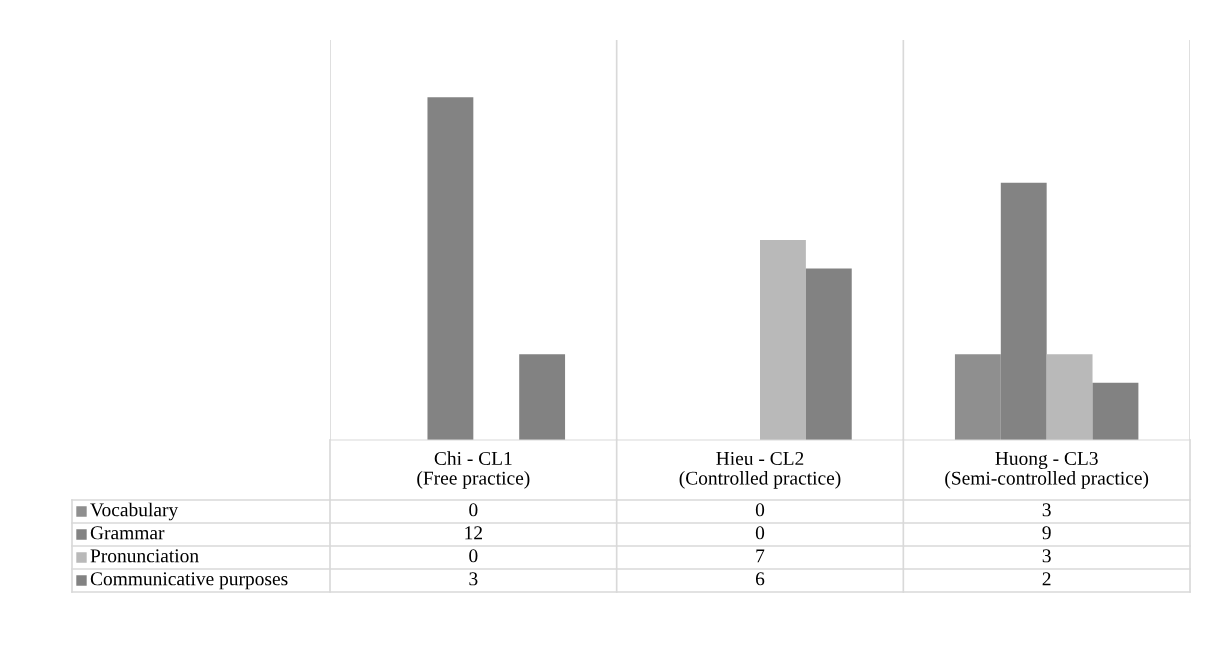 This screenshot has width=1207, height=651. Describe the element at coordinates (1046, 579) in the screenshot. I see `data-label: 2` at that location.